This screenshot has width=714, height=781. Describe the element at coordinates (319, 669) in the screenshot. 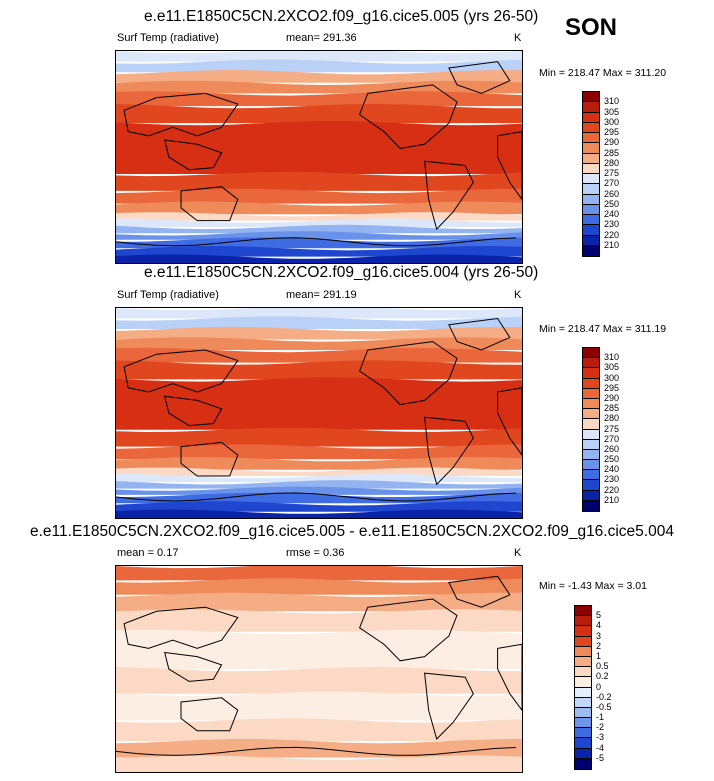

I see `panel3-map-svg` at that location.